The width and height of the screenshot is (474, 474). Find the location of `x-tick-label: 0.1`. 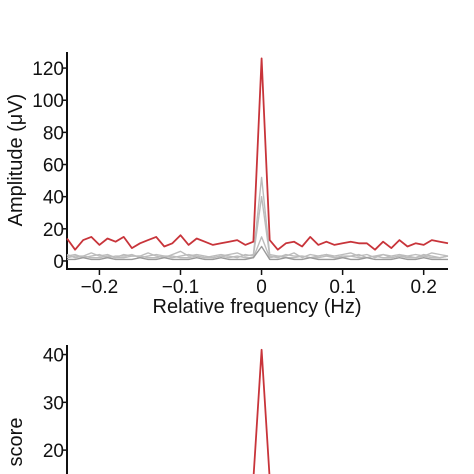

x-tick-label: 0.1 is located at coordinates (342, 287).